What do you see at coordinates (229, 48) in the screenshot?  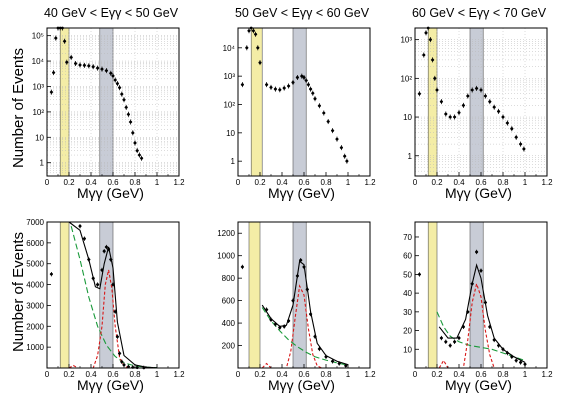 I see `y-tick-label: 10⁴` at bounding box center [229, 48].